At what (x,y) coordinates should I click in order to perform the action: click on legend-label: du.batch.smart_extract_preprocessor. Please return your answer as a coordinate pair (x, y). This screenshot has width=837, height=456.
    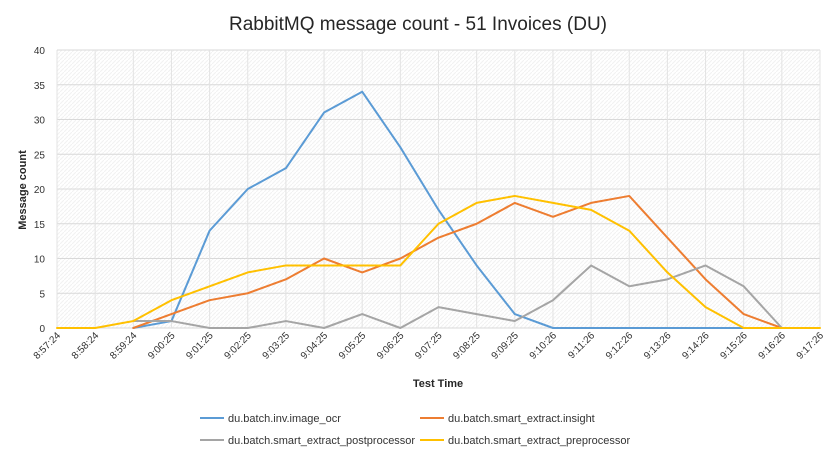
    Looking at the image, I should click on (539, 441).